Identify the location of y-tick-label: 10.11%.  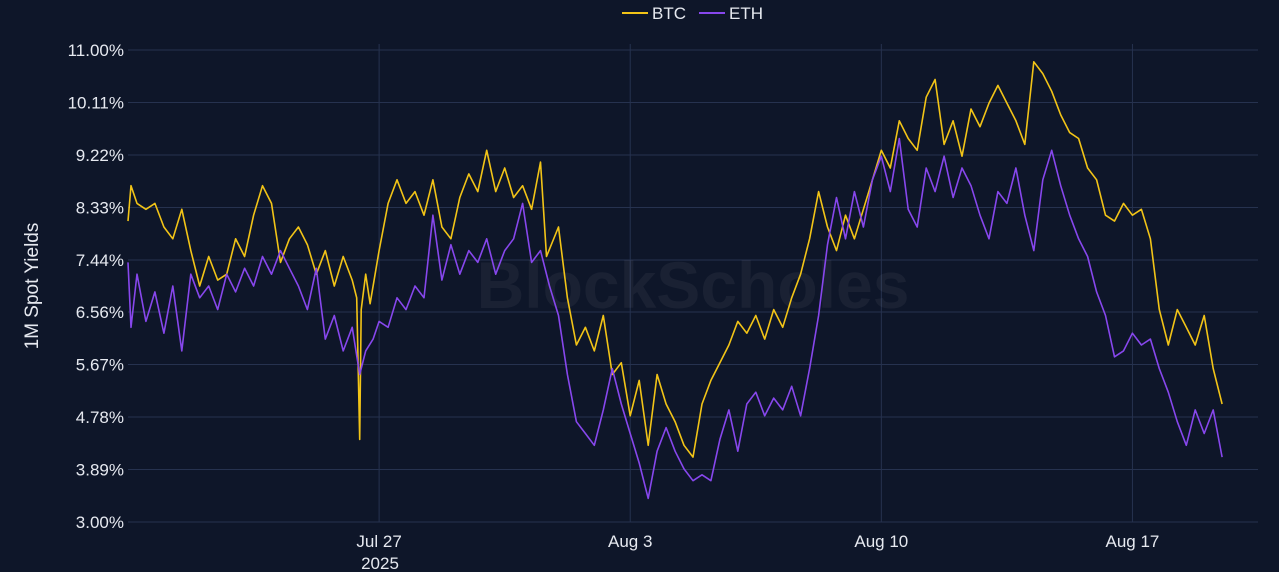
(96, 103).